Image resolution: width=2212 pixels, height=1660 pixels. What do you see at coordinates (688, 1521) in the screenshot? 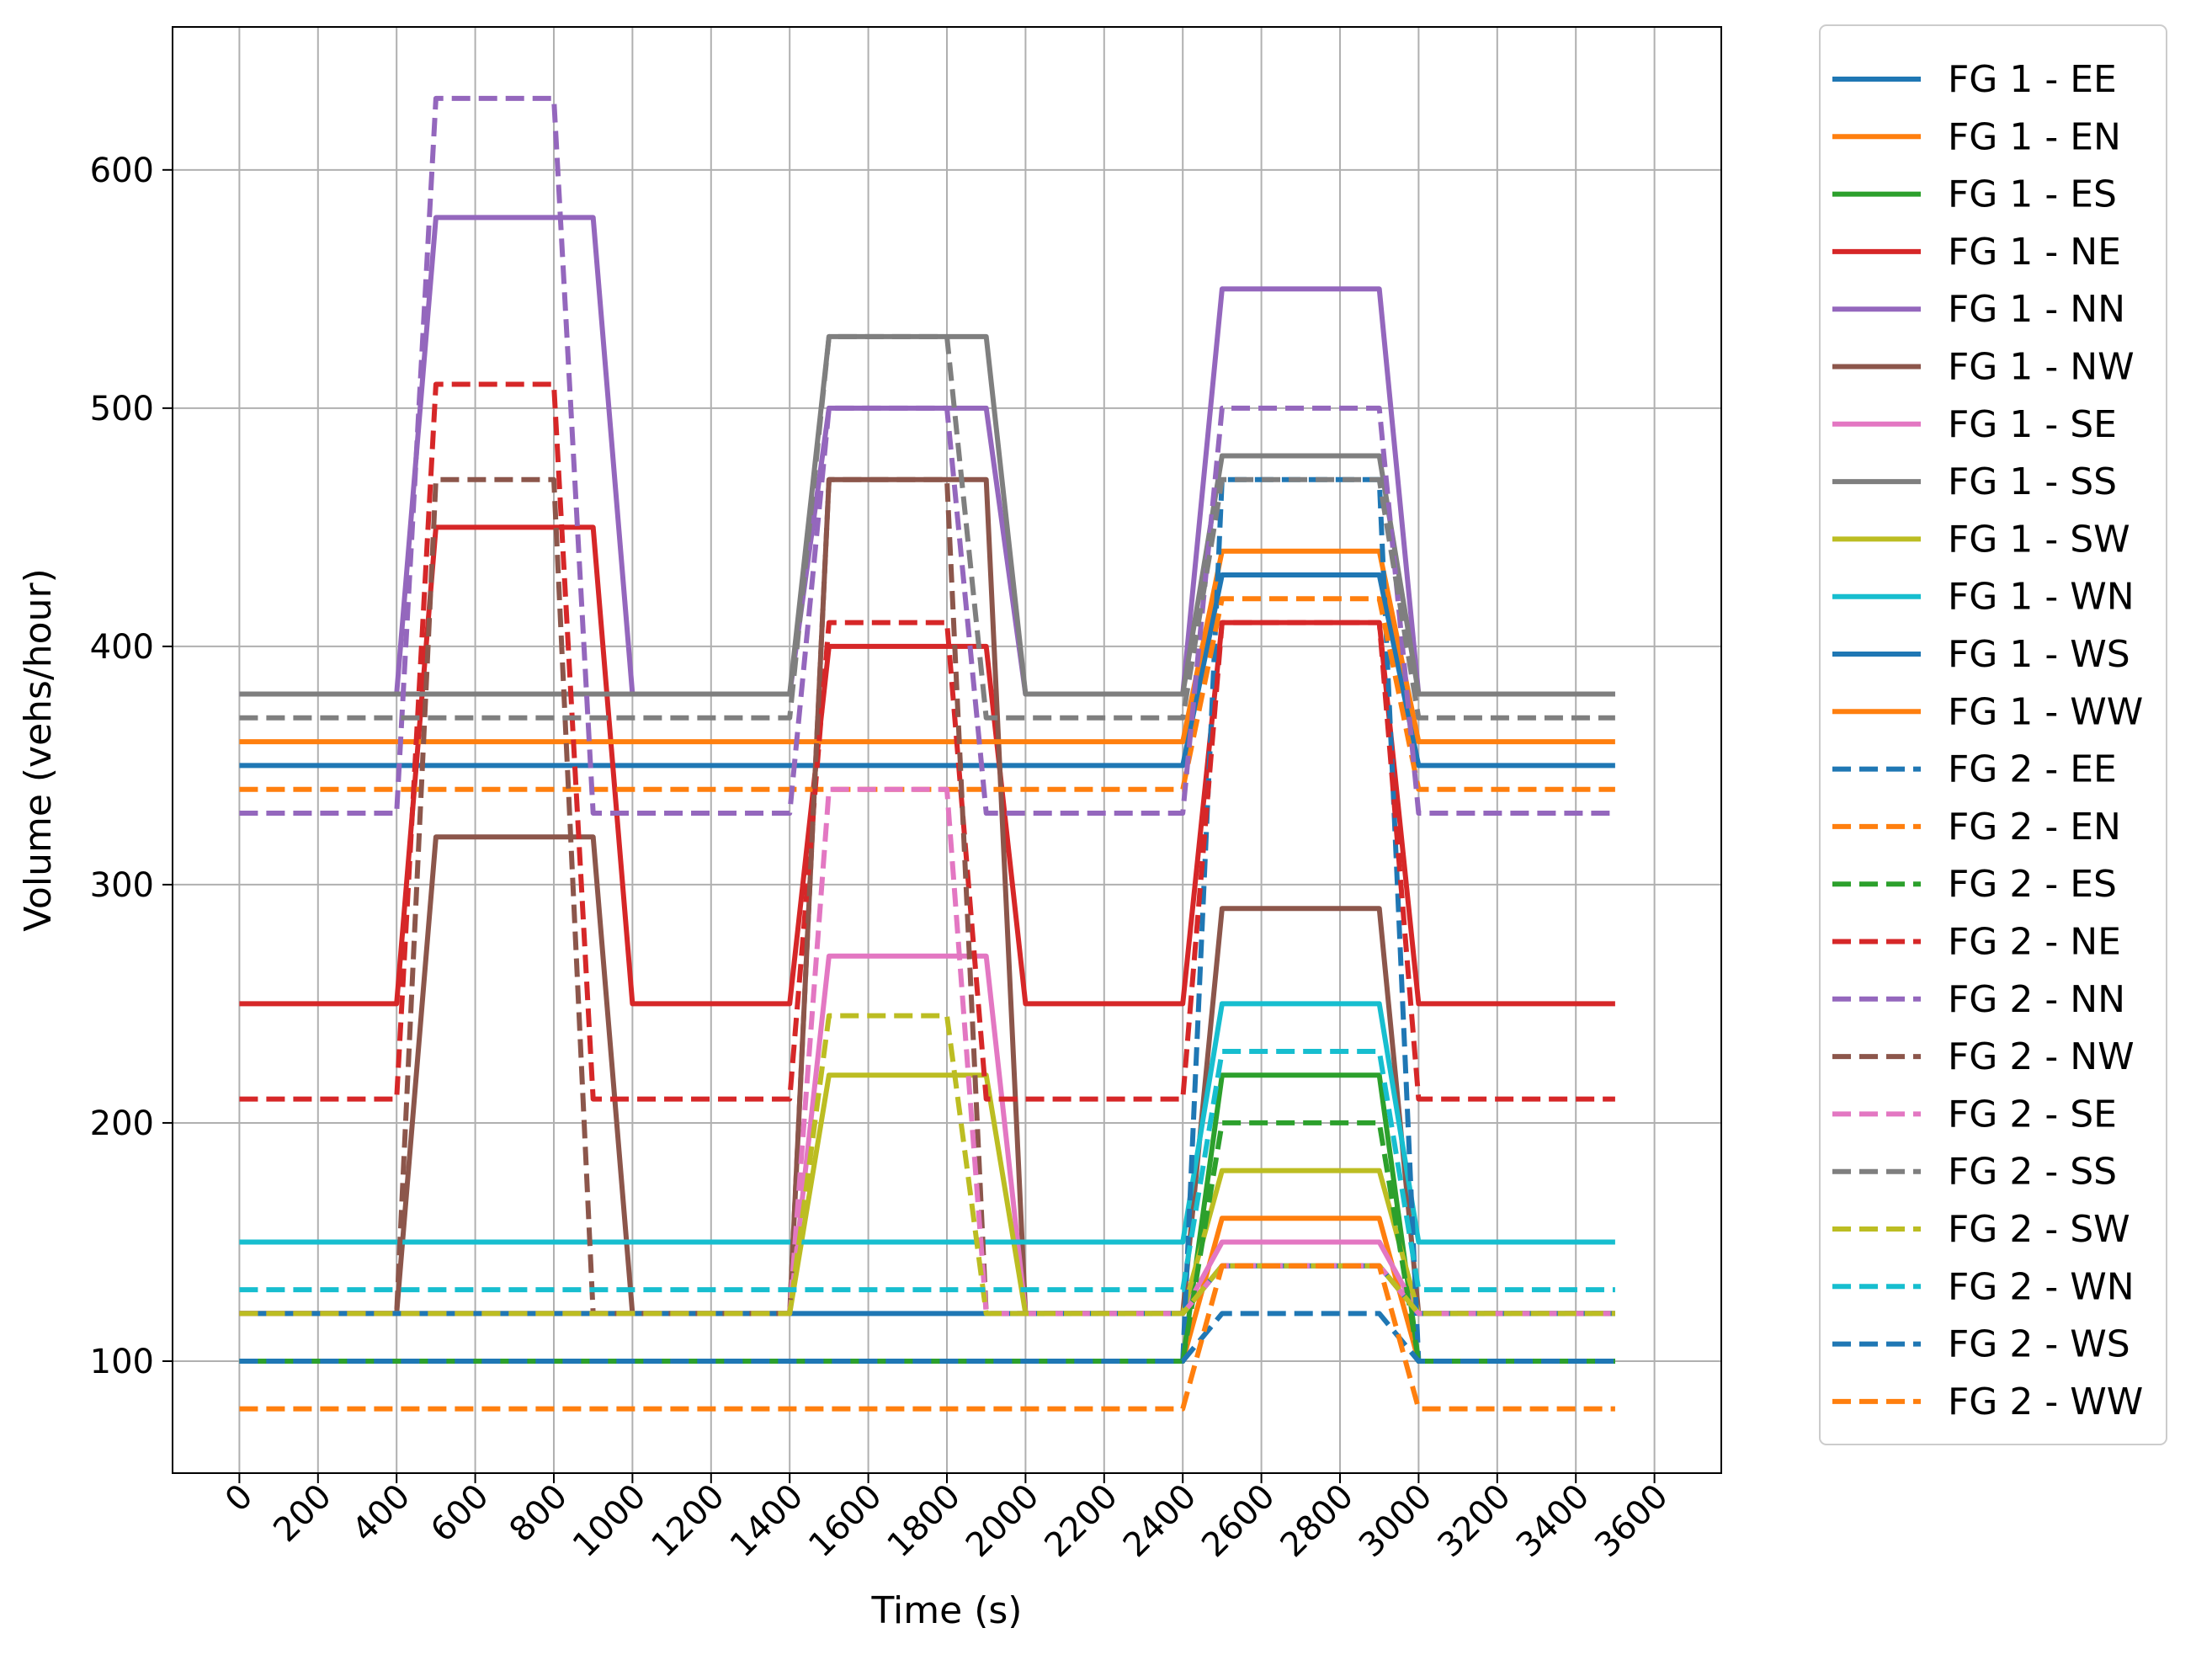
I see `x-tick-label: 1200` at bounding box center [688, 1521].